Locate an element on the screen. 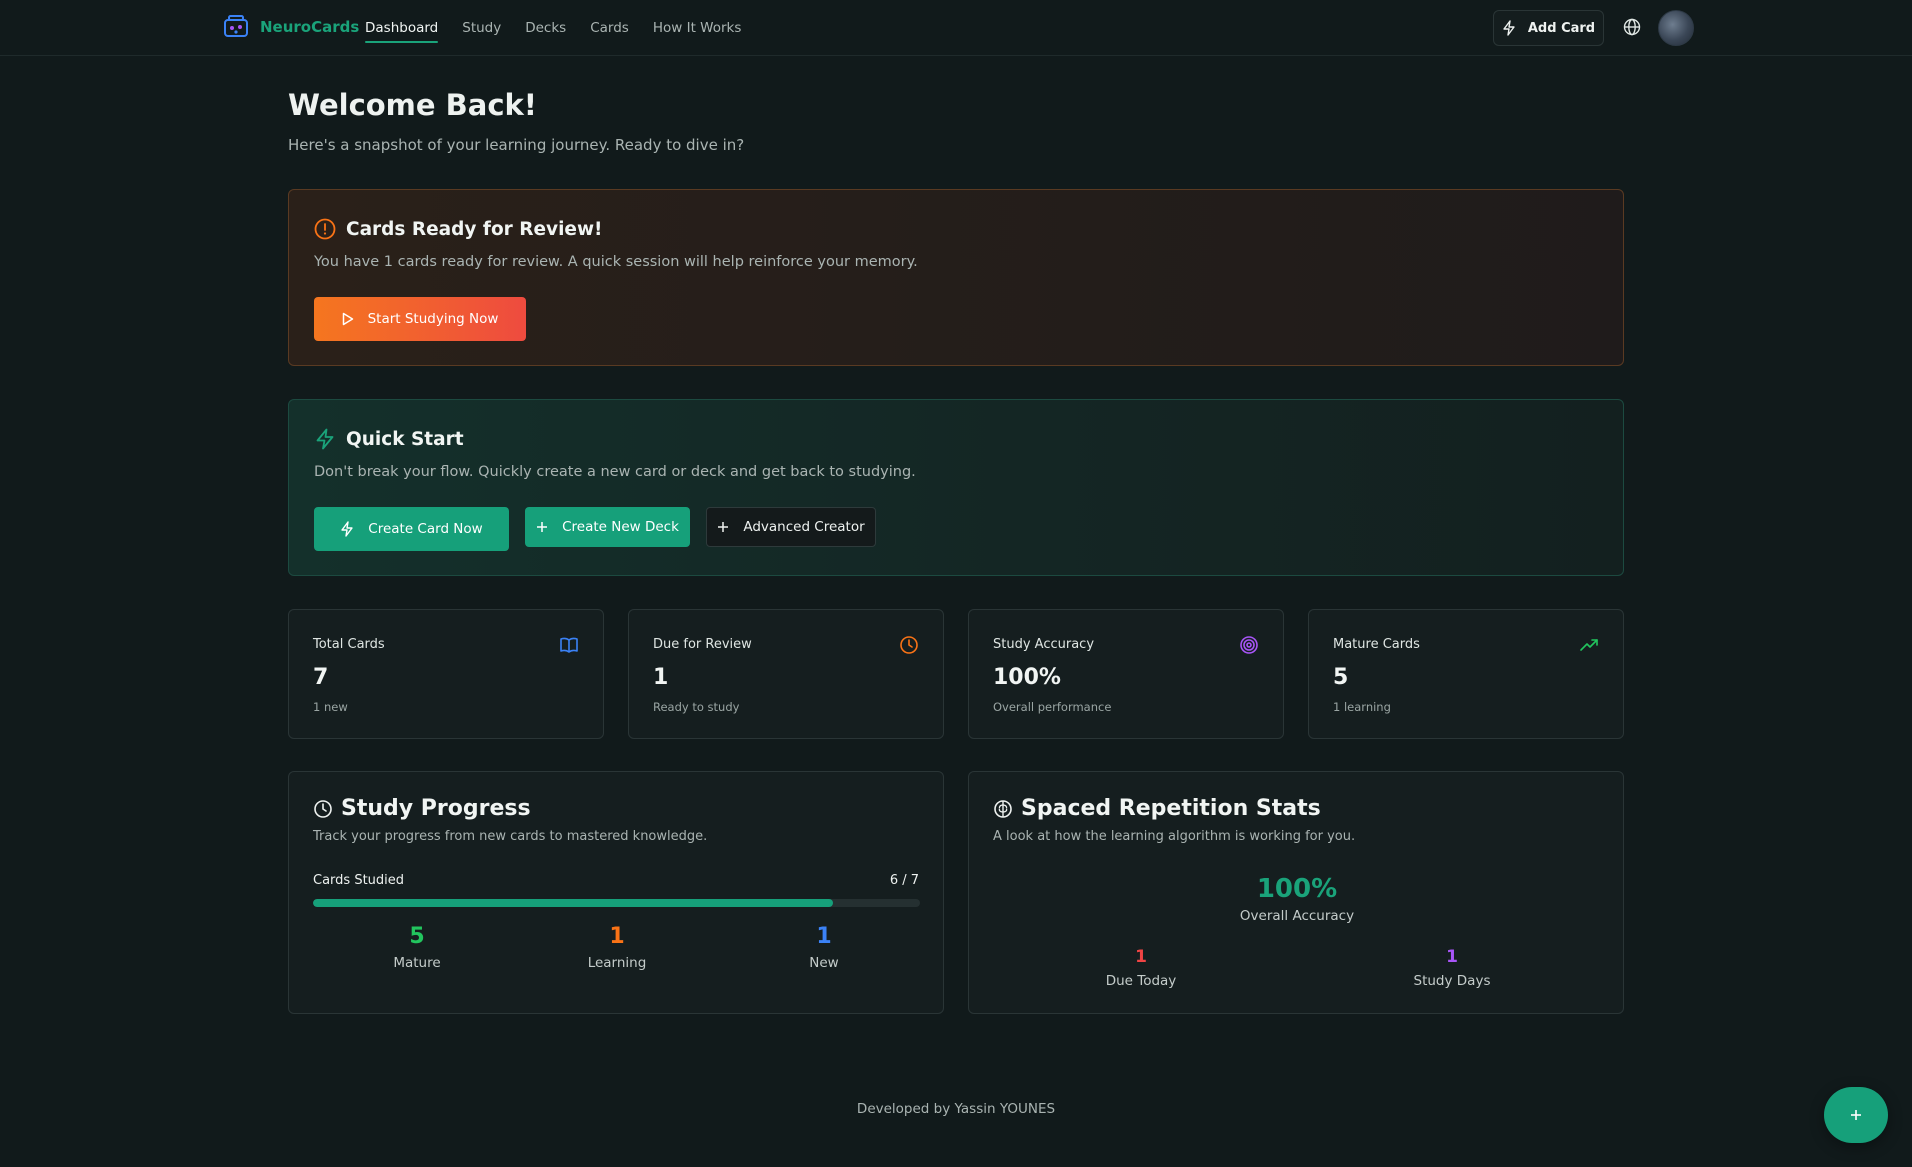 This screenshot has height=1167, width=1912. progress-bar is located at coordinates (616, 903).